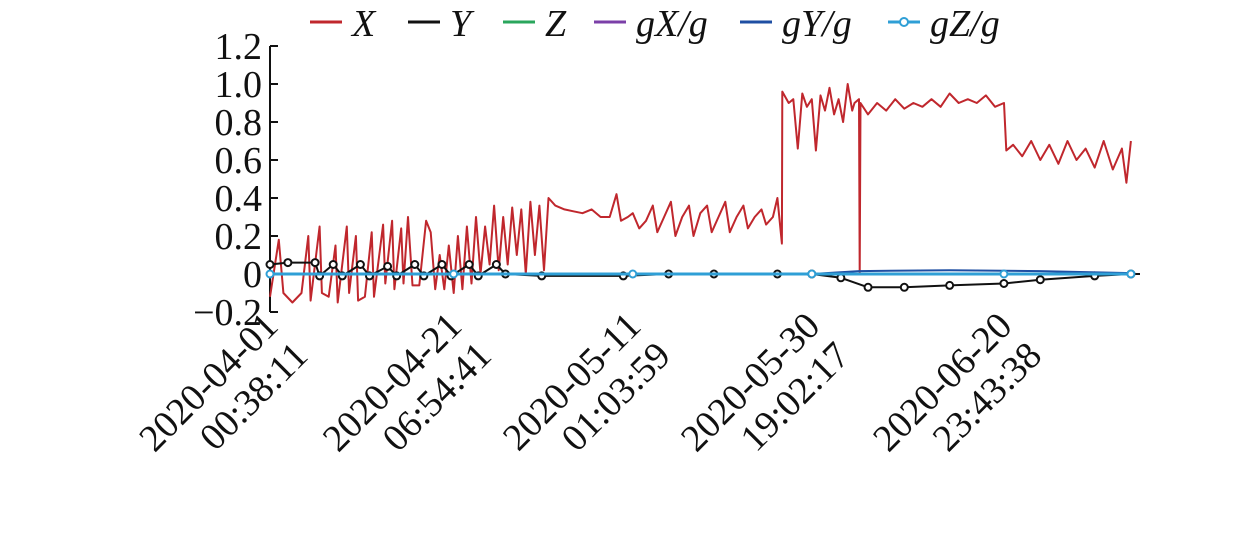 The image size is (1259, 535). I want to click on legend-label: gZ/g, so click(965, 24).